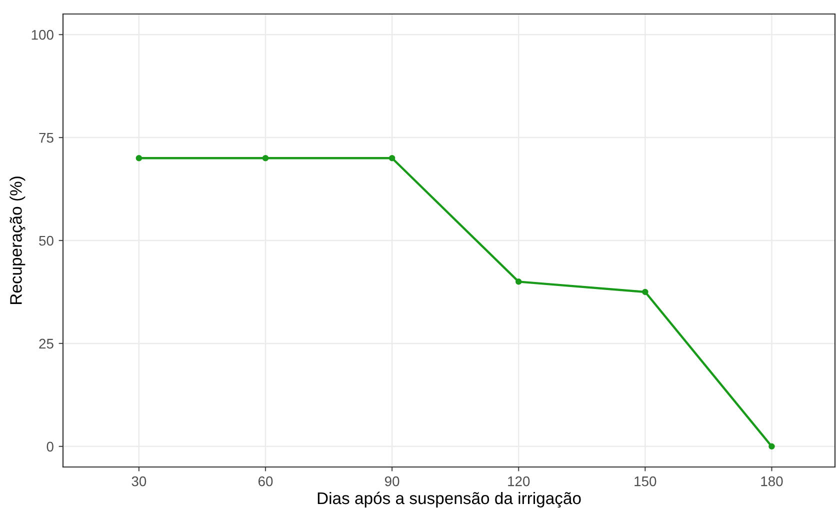  What do you see at coordinates (392, 481) in the screenshot?
I see `x-tick-label: 90` at bounding box center [392, 481].